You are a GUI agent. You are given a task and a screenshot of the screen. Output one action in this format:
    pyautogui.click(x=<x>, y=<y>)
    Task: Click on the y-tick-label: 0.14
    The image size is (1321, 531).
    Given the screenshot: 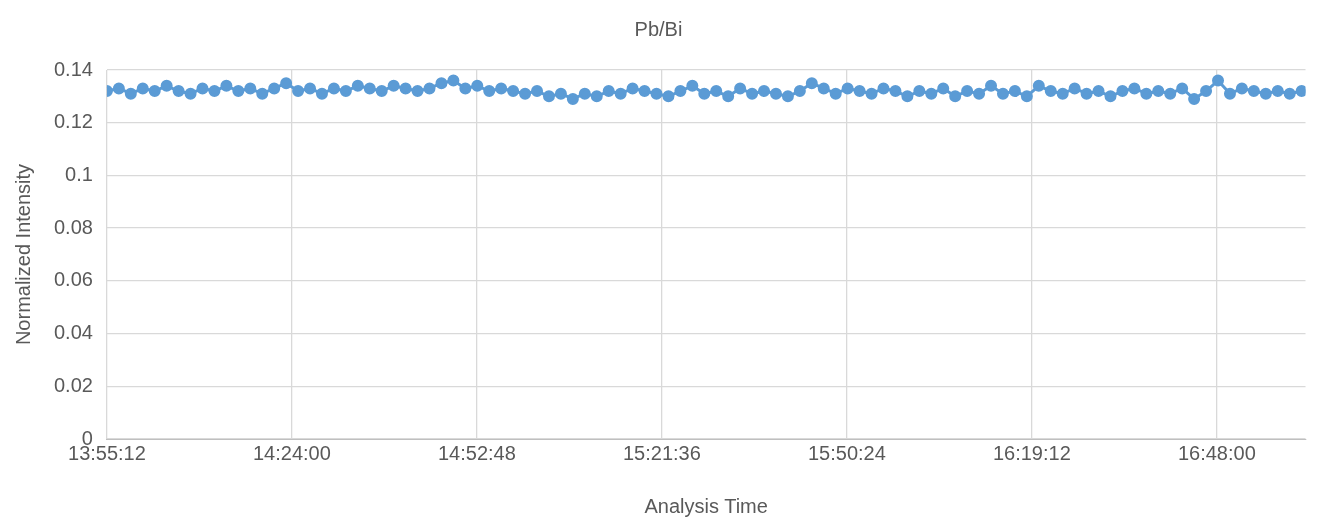 What is the action you would take?
    pyautogui.click(x=73, y=68)
    